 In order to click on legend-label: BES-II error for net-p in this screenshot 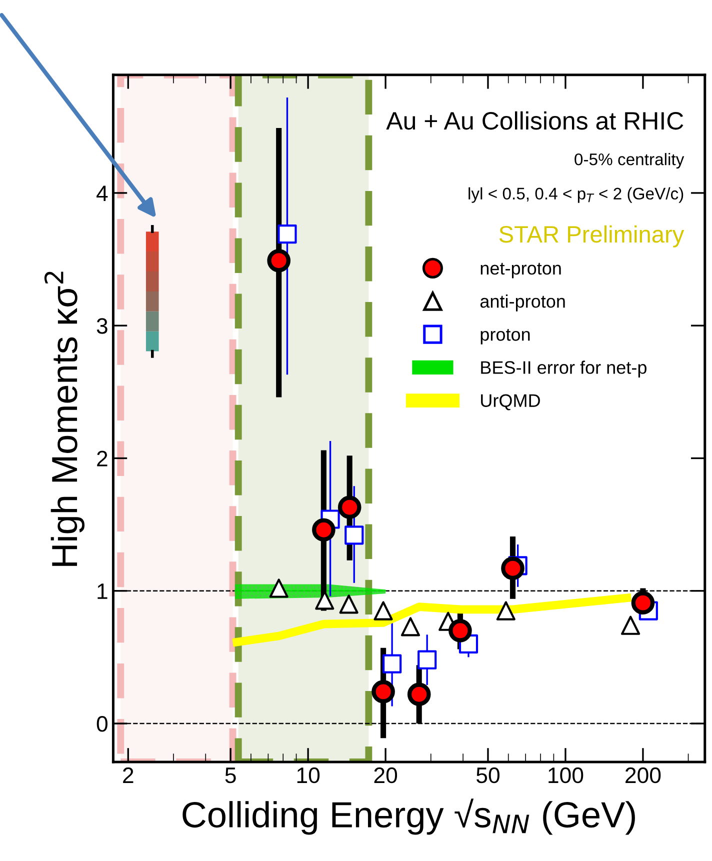, I will do `click(563, 369)`.